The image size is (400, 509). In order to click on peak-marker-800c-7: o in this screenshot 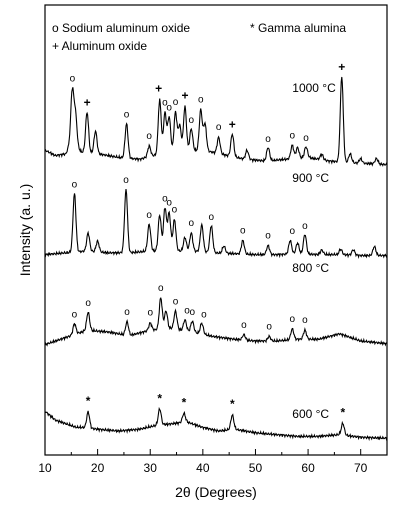, I will do `click(193, 312)`.